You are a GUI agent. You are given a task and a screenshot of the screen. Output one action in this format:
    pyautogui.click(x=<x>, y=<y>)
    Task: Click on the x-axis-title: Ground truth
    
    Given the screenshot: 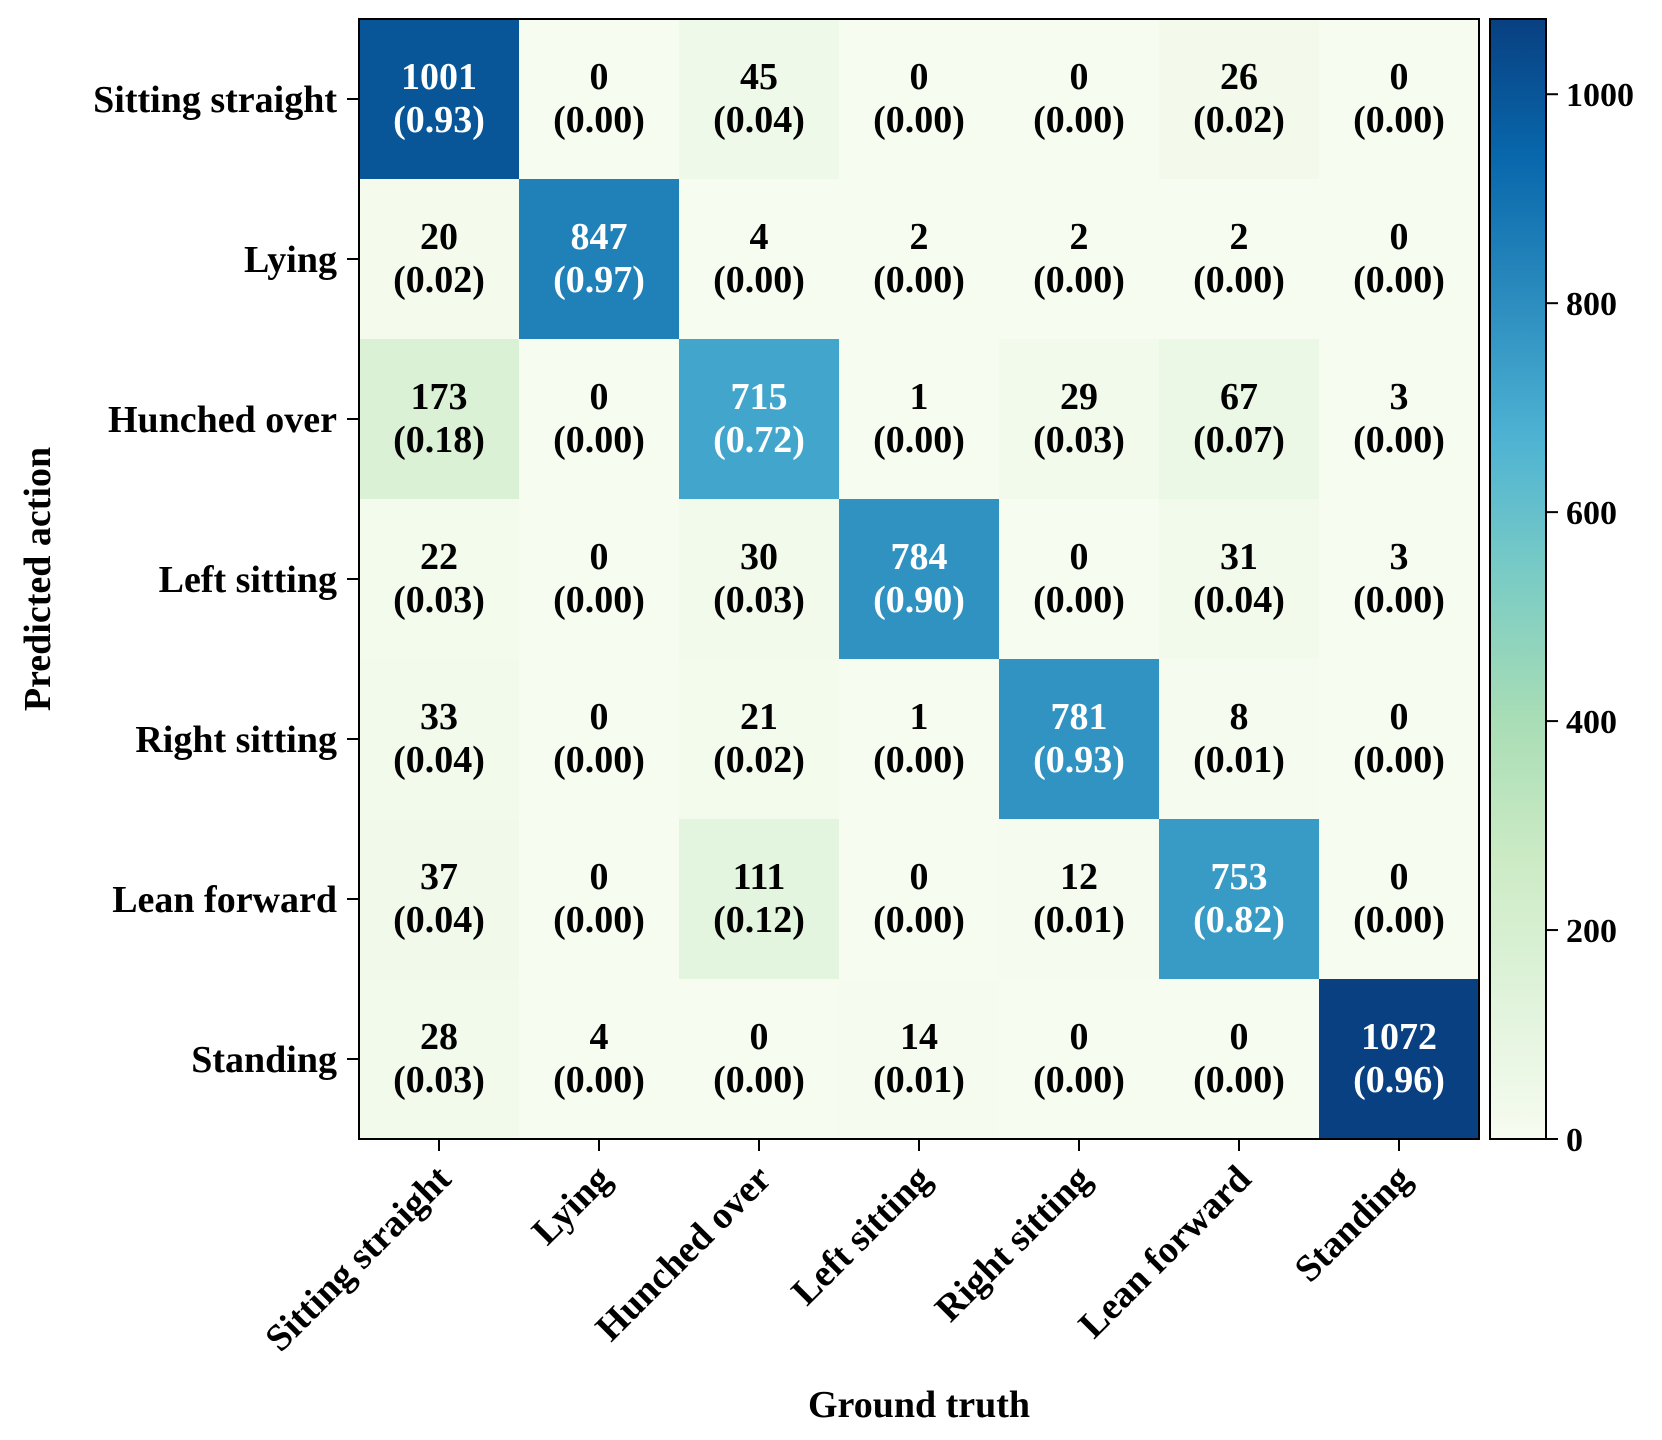 What is the action you would take?
    pyautogui.click(x=919, y=1405)
    